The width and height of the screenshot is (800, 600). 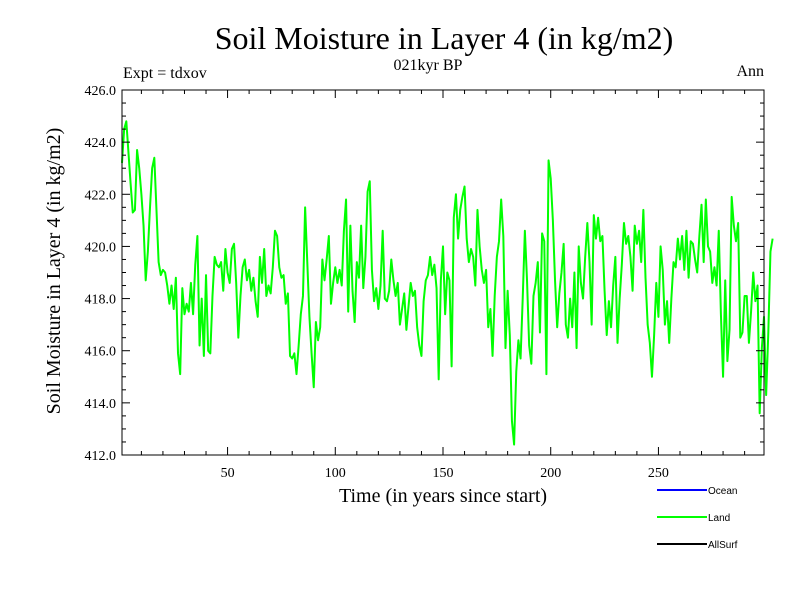 What do you see at coordinates (428, 65) in the screenshot?
I see `chart-subtitle: 021kyr BP` at bounding box center [428, 65].